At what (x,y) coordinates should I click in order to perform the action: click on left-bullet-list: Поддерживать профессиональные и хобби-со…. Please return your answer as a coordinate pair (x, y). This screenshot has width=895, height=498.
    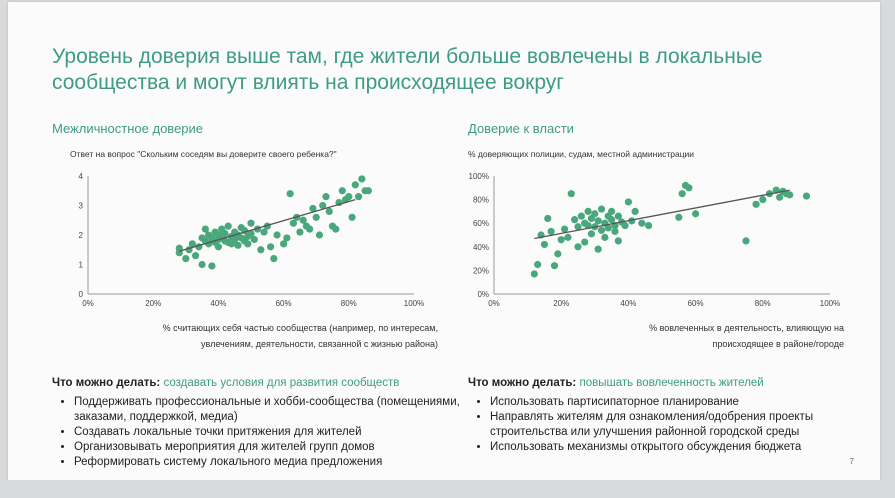
    Looking at the image, I should click on (257, 432).